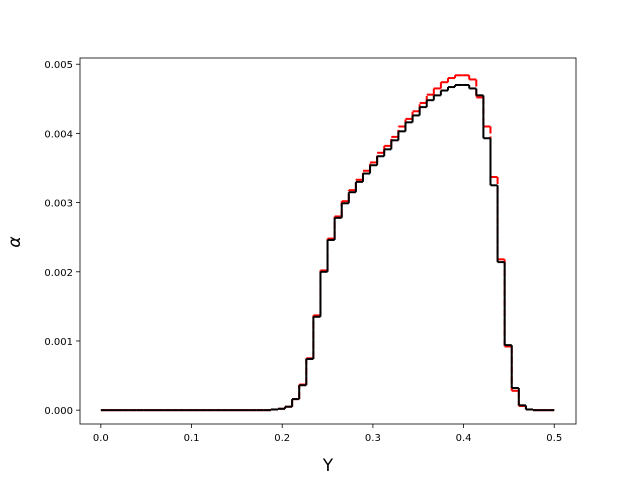 The image size is (640, 480). What do you see at coordinates (554, 438) in the screenshot?
I see `x-tick-label: 0.5` at bounding box center [554, 438].